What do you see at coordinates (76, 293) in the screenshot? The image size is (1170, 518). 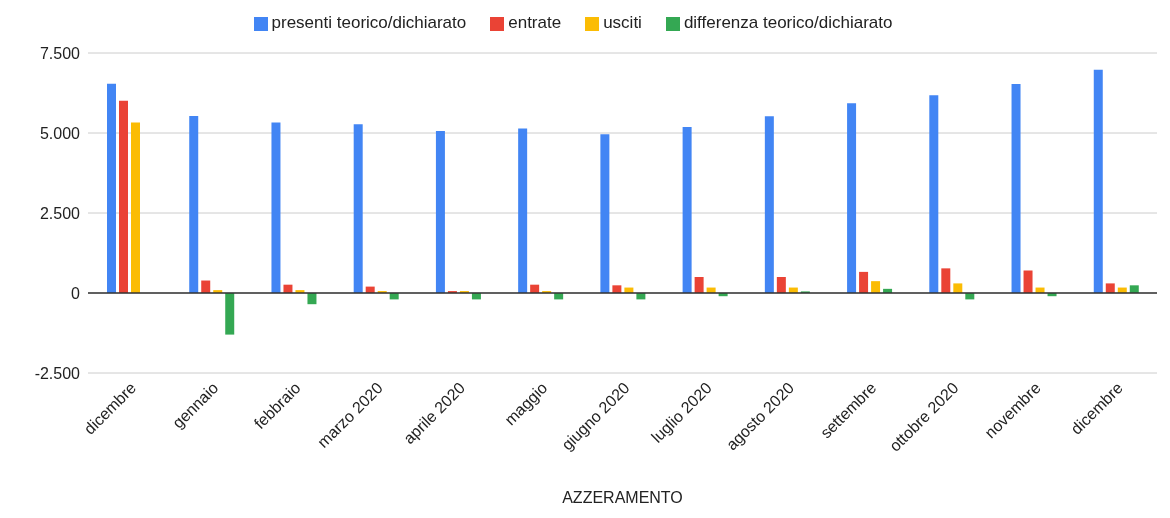 I see `y-tick-label: 0` at bounding box center [76, 293].